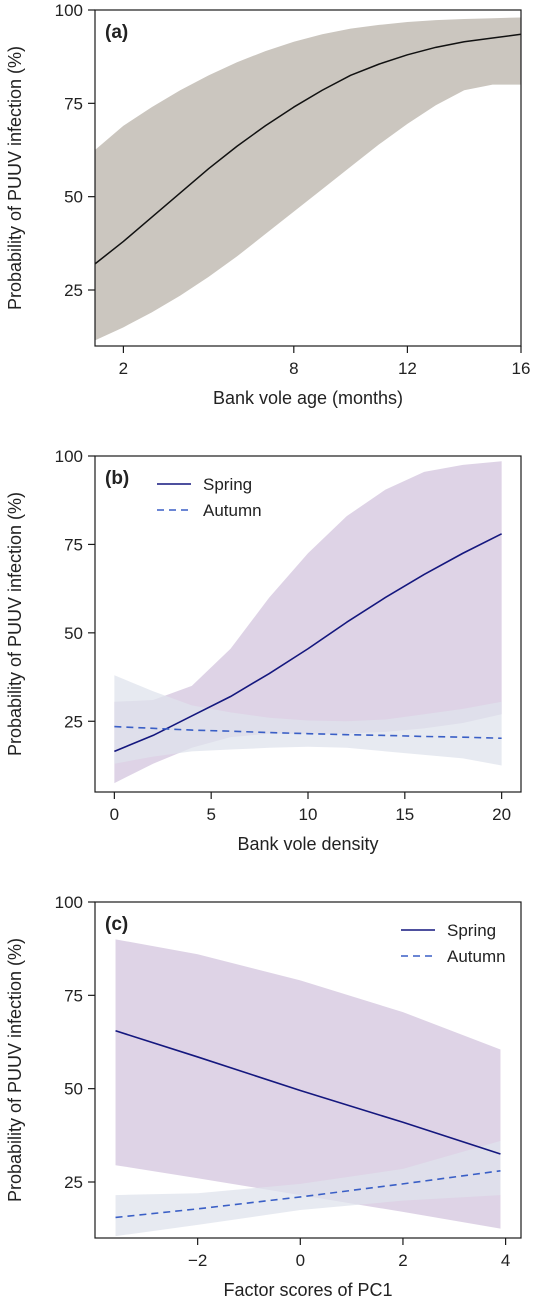 The height and width of the screenshot is (1311, 536). Describe the element at coordinates (521, 368) in the screenshot. I see `panel-a-x-tick-label: 16` at that location.